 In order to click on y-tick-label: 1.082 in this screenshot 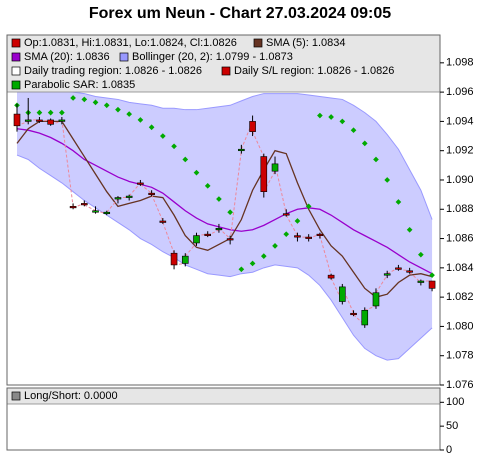, I will do `click(460, 297)`.